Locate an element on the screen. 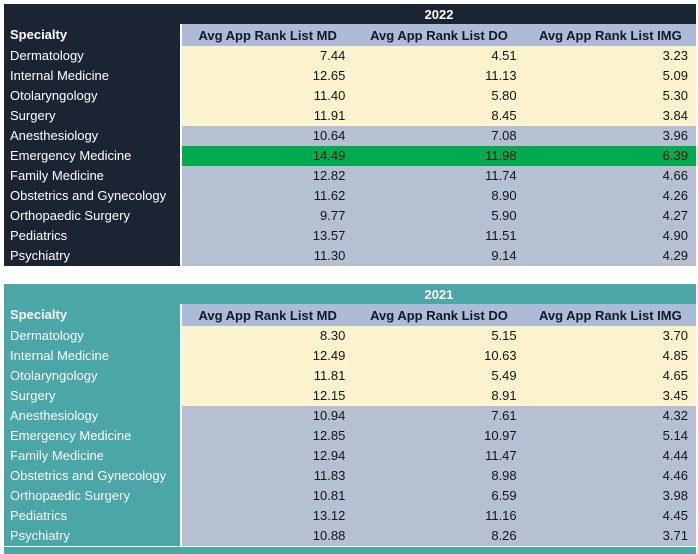 This screenshot has width=698, height=554. md-value-cell: 12.82 is located at coordinates (268, 176).